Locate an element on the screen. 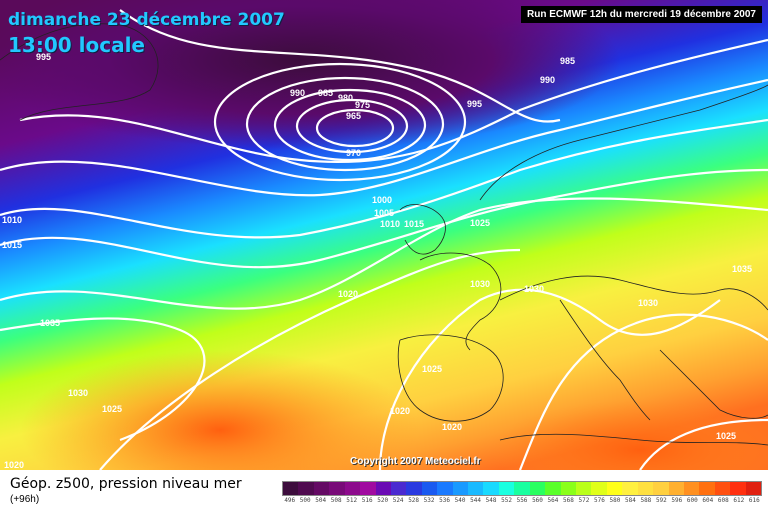 This screenshot has width=768, height=512. scale-tick: 496 is located at coordinates (290, 500).